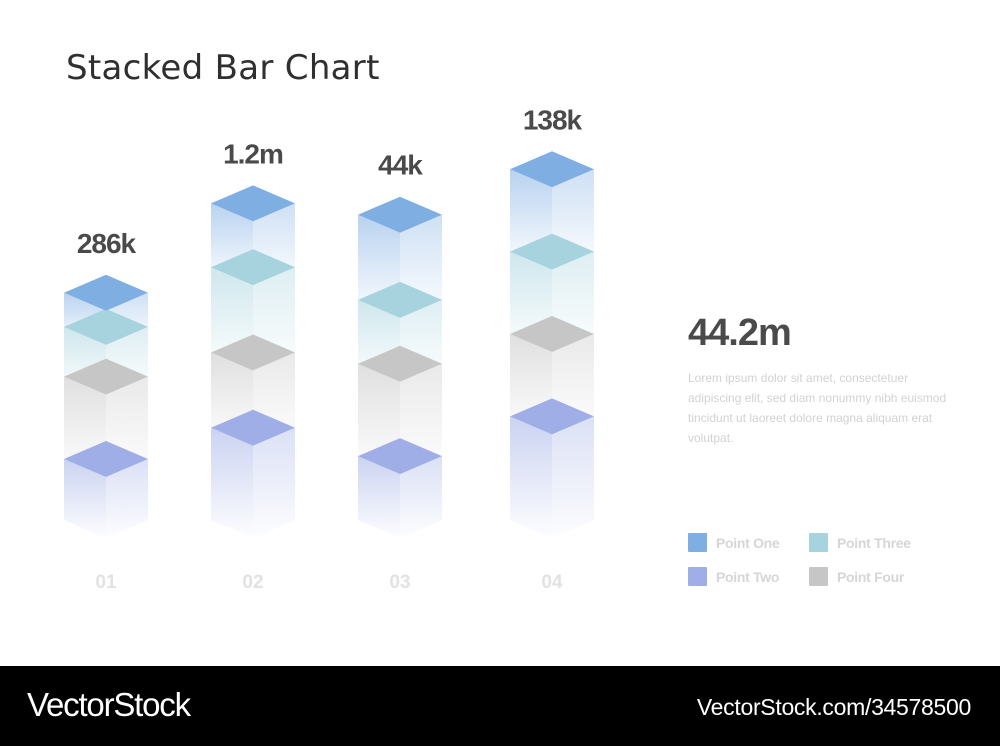 This screenshot has width=1000, height=746. Describe the element at coordinates (223, 68) in the screenshot. I see `chart-title: Stacked Bar Chart` at that location.